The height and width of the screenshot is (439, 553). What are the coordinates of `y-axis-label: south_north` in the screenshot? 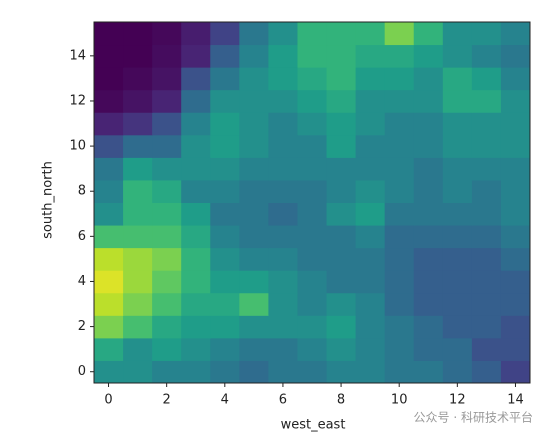 It's located at (48, 200).